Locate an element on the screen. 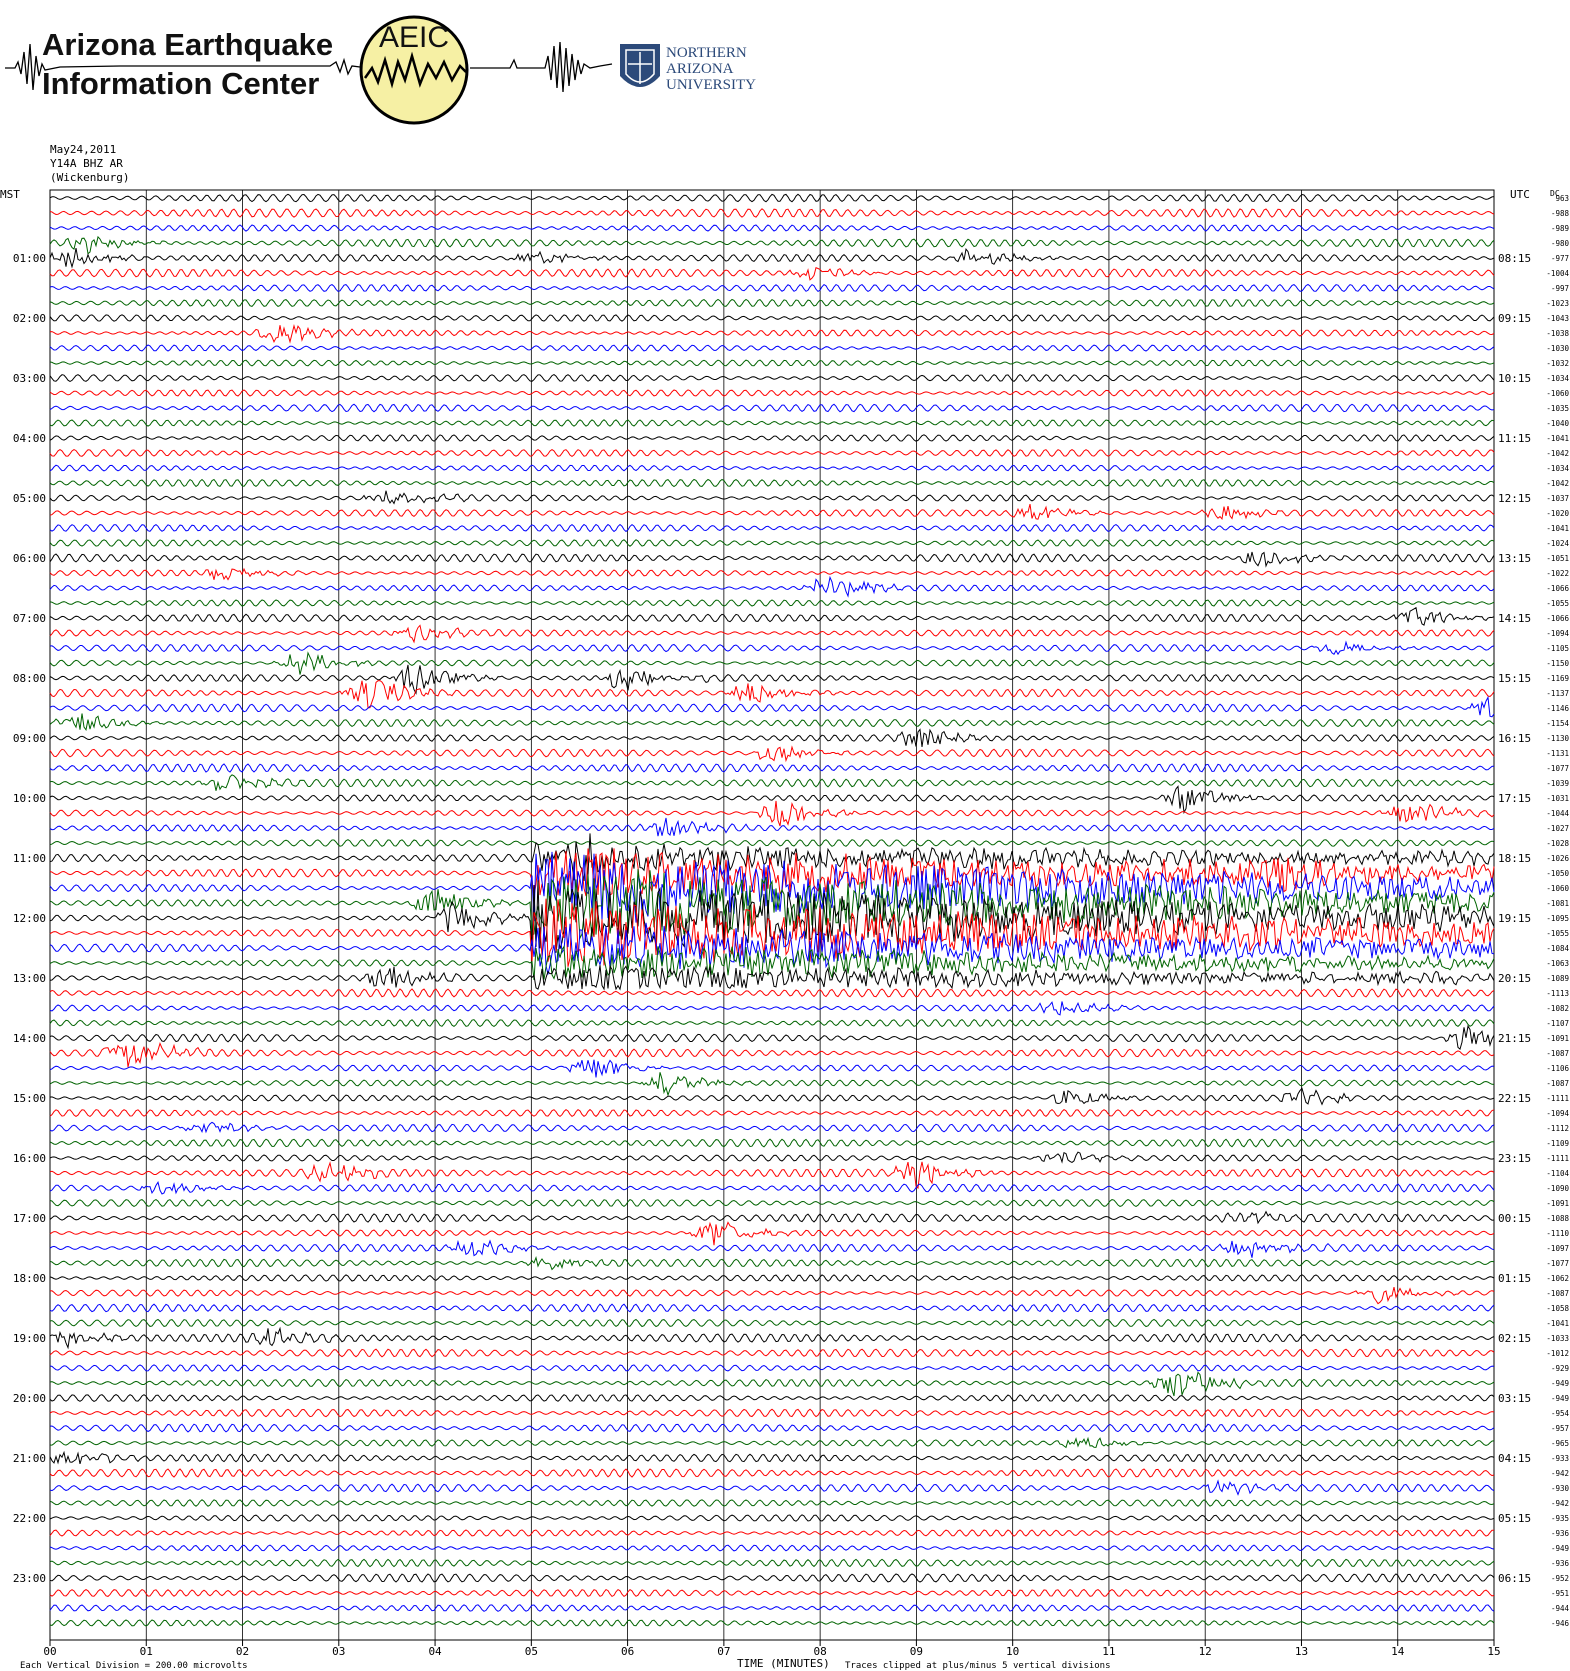 The width and height of the screenshot is (1570, 1671). utc-hour-label: 22:15 is located at coordinates (1514, 1098).